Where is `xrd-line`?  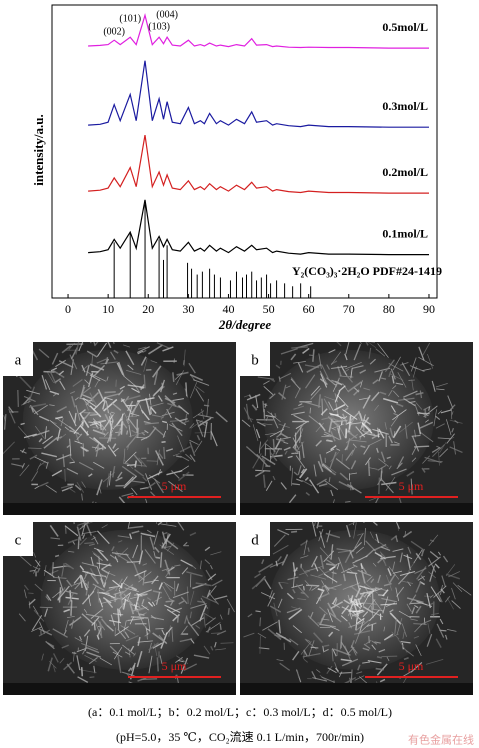
xrd-line is located at coordinates (258, 31).